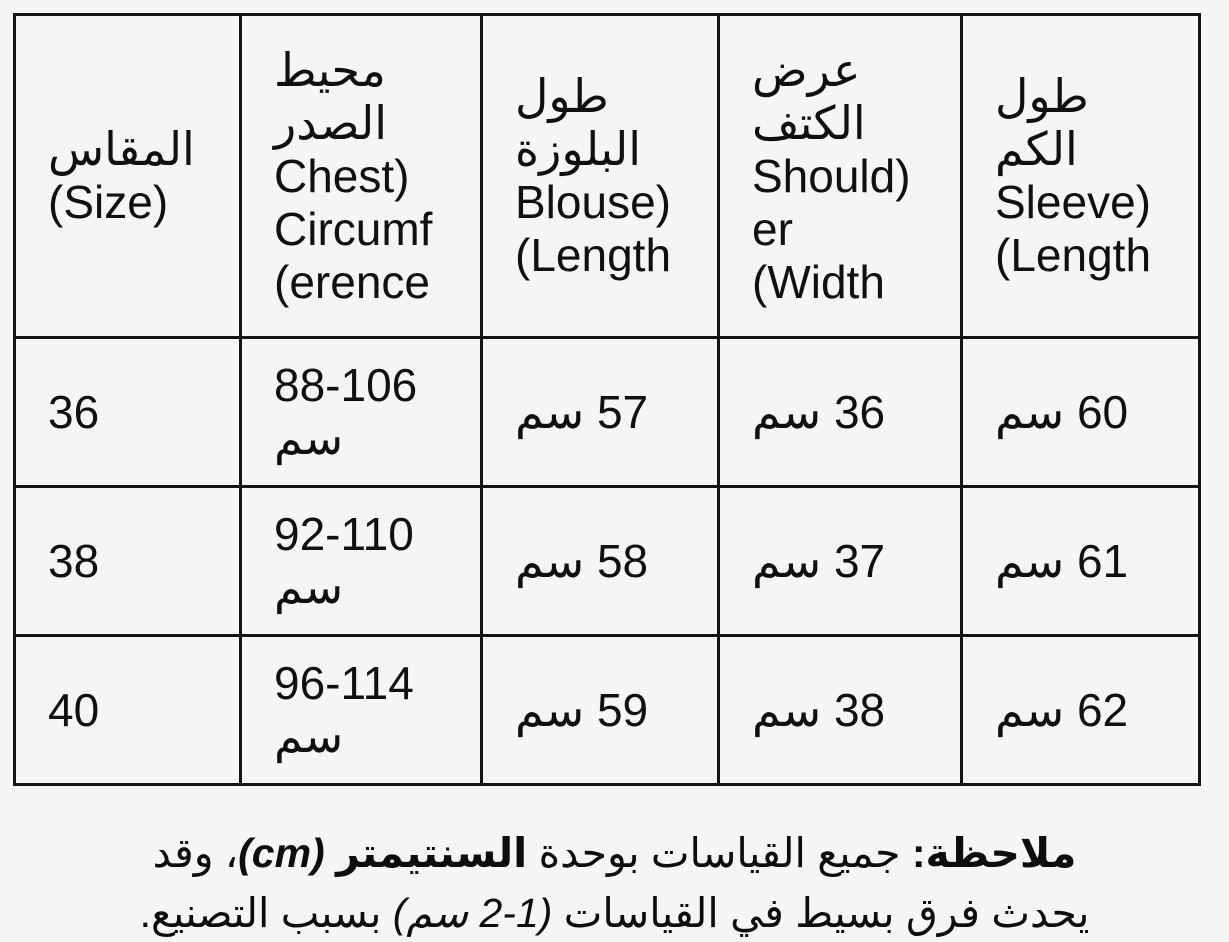 This screenshot has width=1229, height=942. Describe the element at coordinates (361, 412) in the screenshot. I see `cell-chest-circumference: 88-106 سم` at that location.